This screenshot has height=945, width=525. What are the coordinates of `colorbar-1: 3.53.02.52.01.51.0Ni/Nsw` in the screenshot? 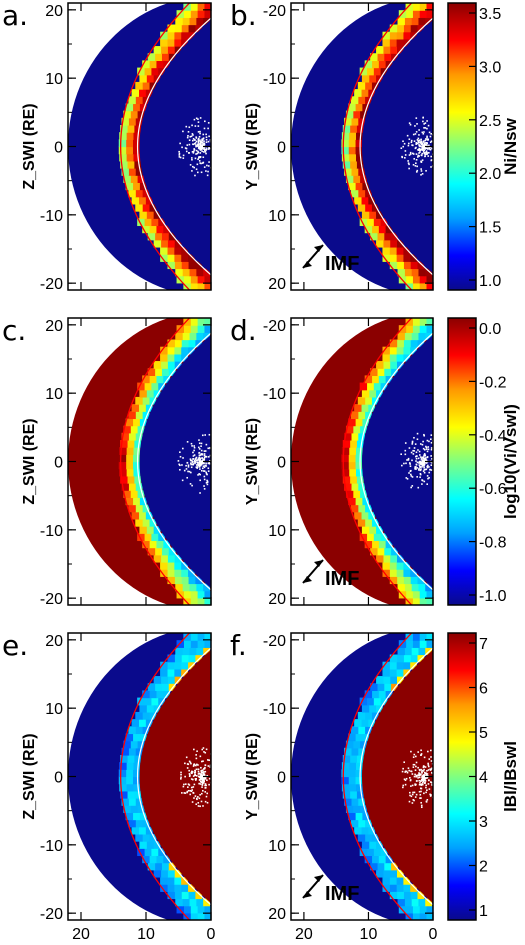 It's located at (483, 146).